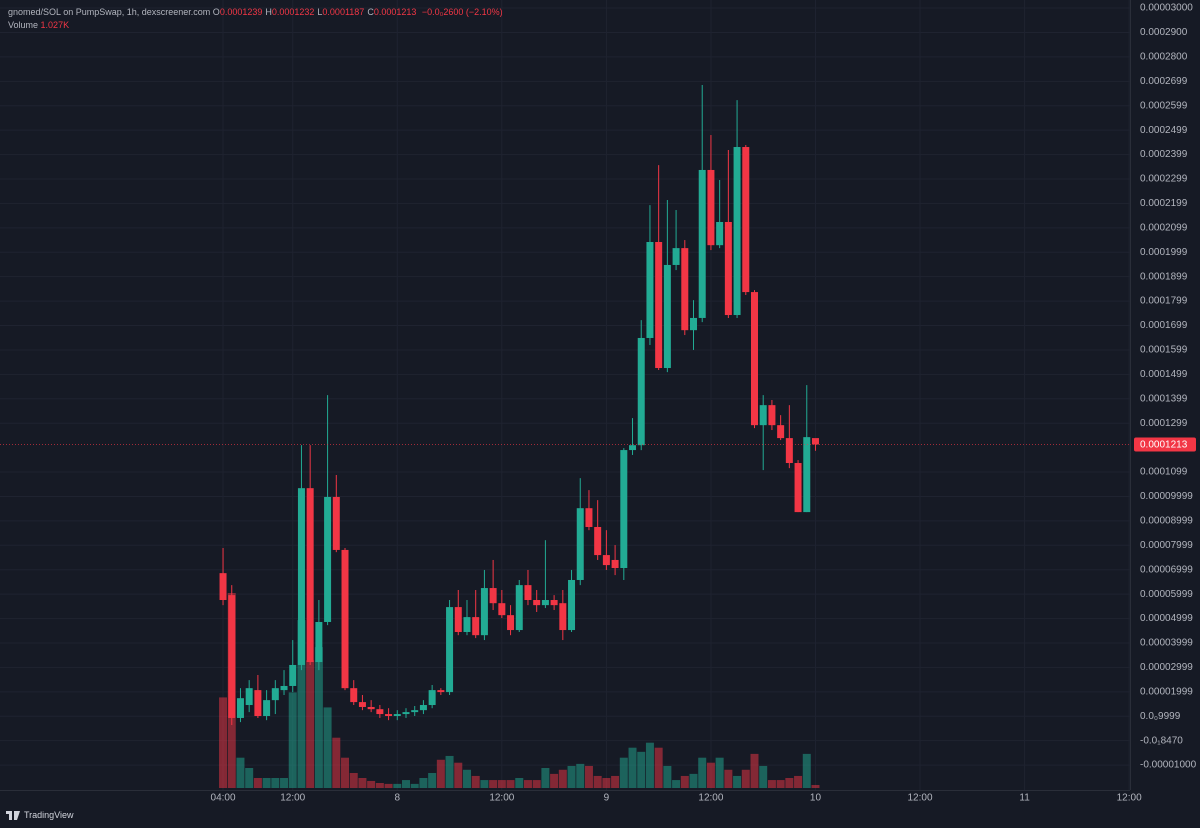 The width and height of the screenshot is (1200, 828). What do you see at coordinates (316, 12) in the screenshot?
I see `ohlc-values: O0.0001239 H0.0001232 L0.0001187 C0.0001213` at bounding box center [316, 12].